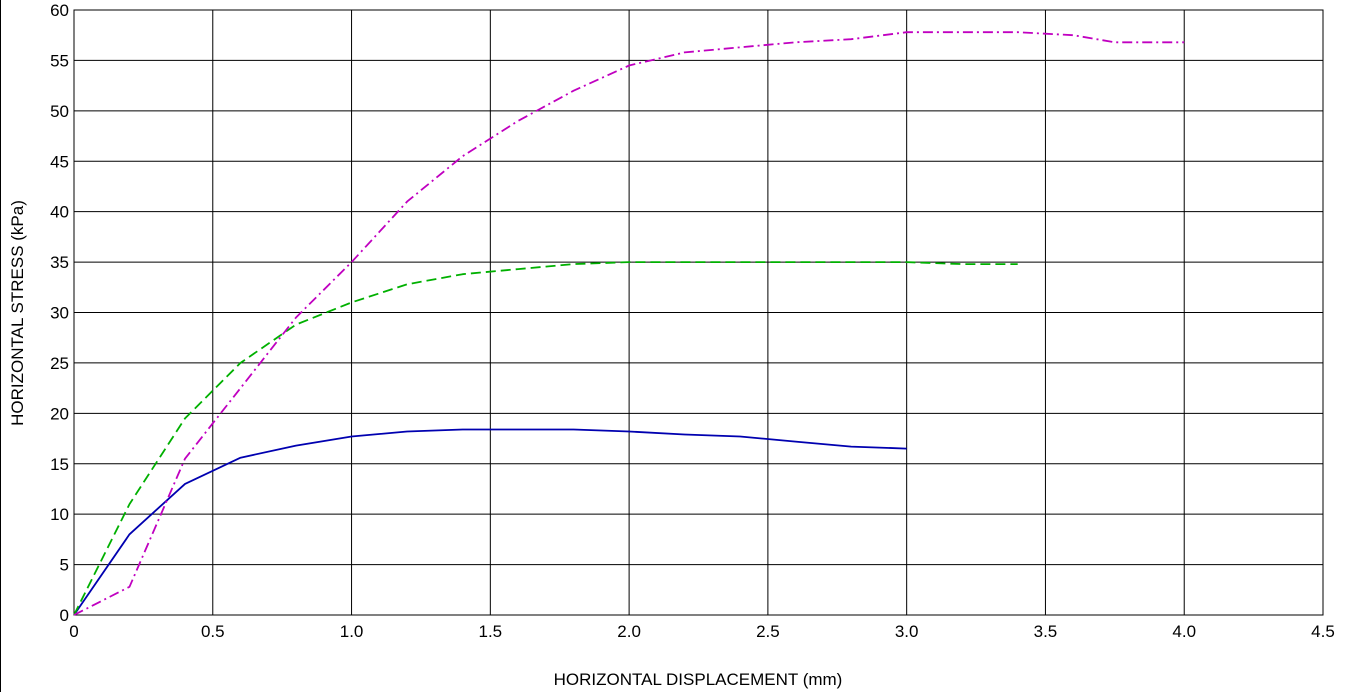  What do you see at coordinates (59, 60) in the screenshot?
I see `y-tick-label: 55` at bounding box center [59, 60].